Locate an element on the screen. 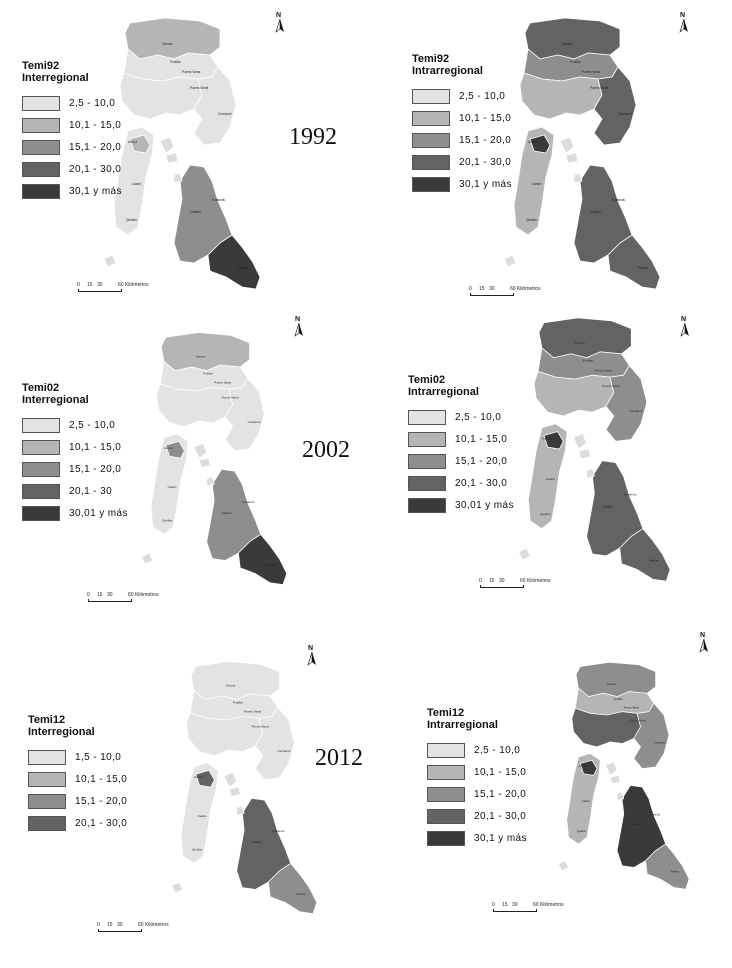  comuna-label: Osorno is located at coordinates (231, 686).